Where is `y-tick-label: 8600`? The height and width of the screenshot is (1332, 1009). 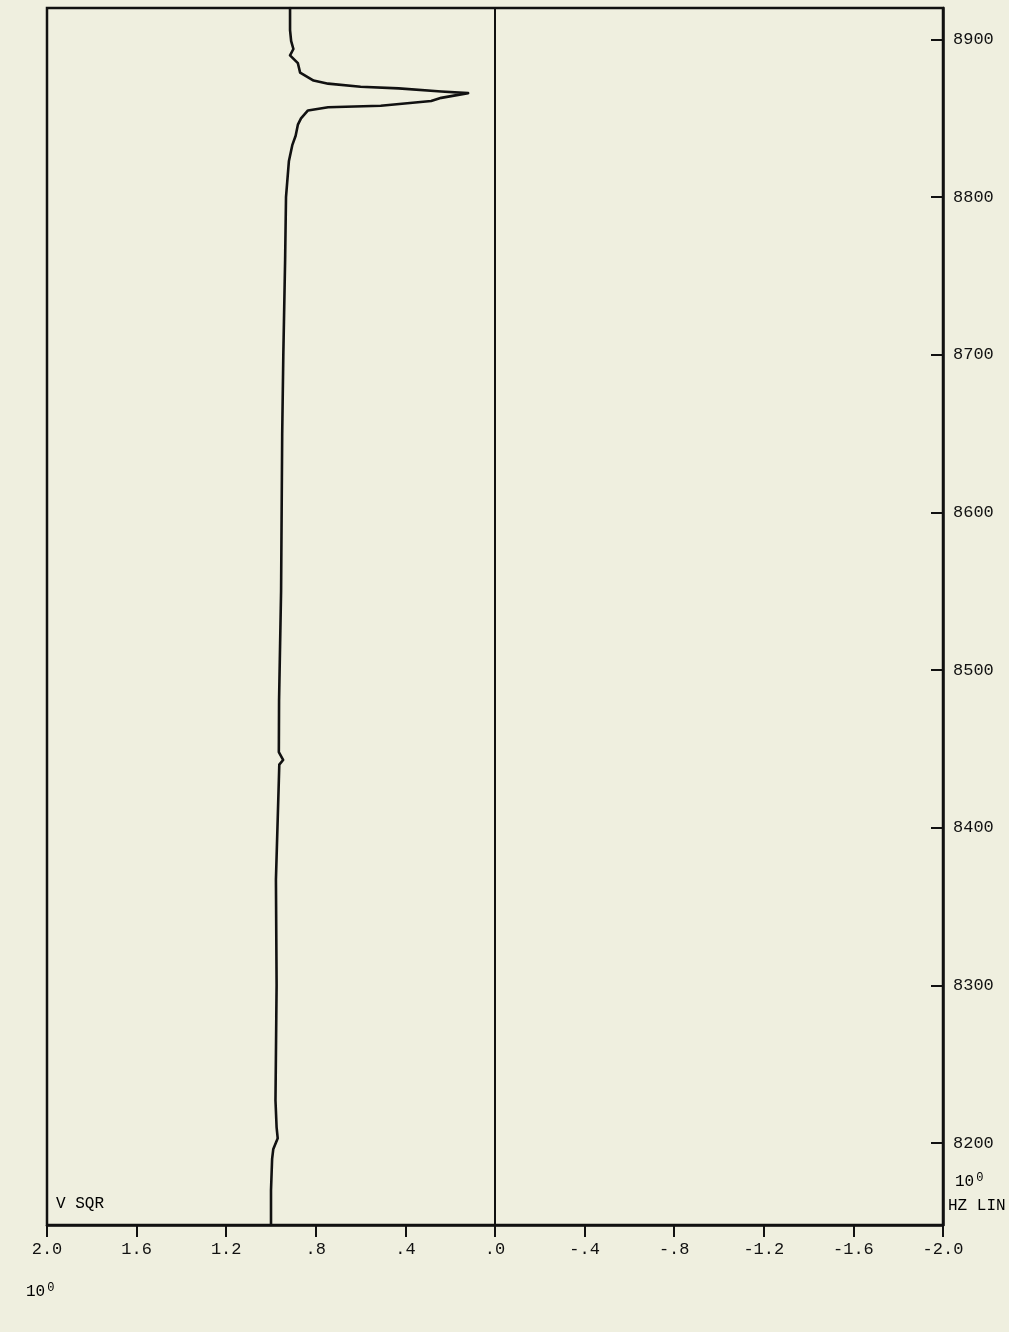 y-tick-label: 8600 is located at coordinates (973, 512).